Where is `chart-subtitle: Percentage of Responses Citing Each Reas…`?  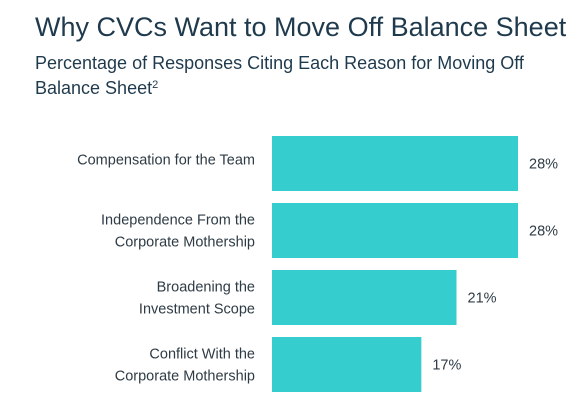
chart-subtitle: Percentage of Responses Citing Each Reas… is located at coordinates (305, 75).